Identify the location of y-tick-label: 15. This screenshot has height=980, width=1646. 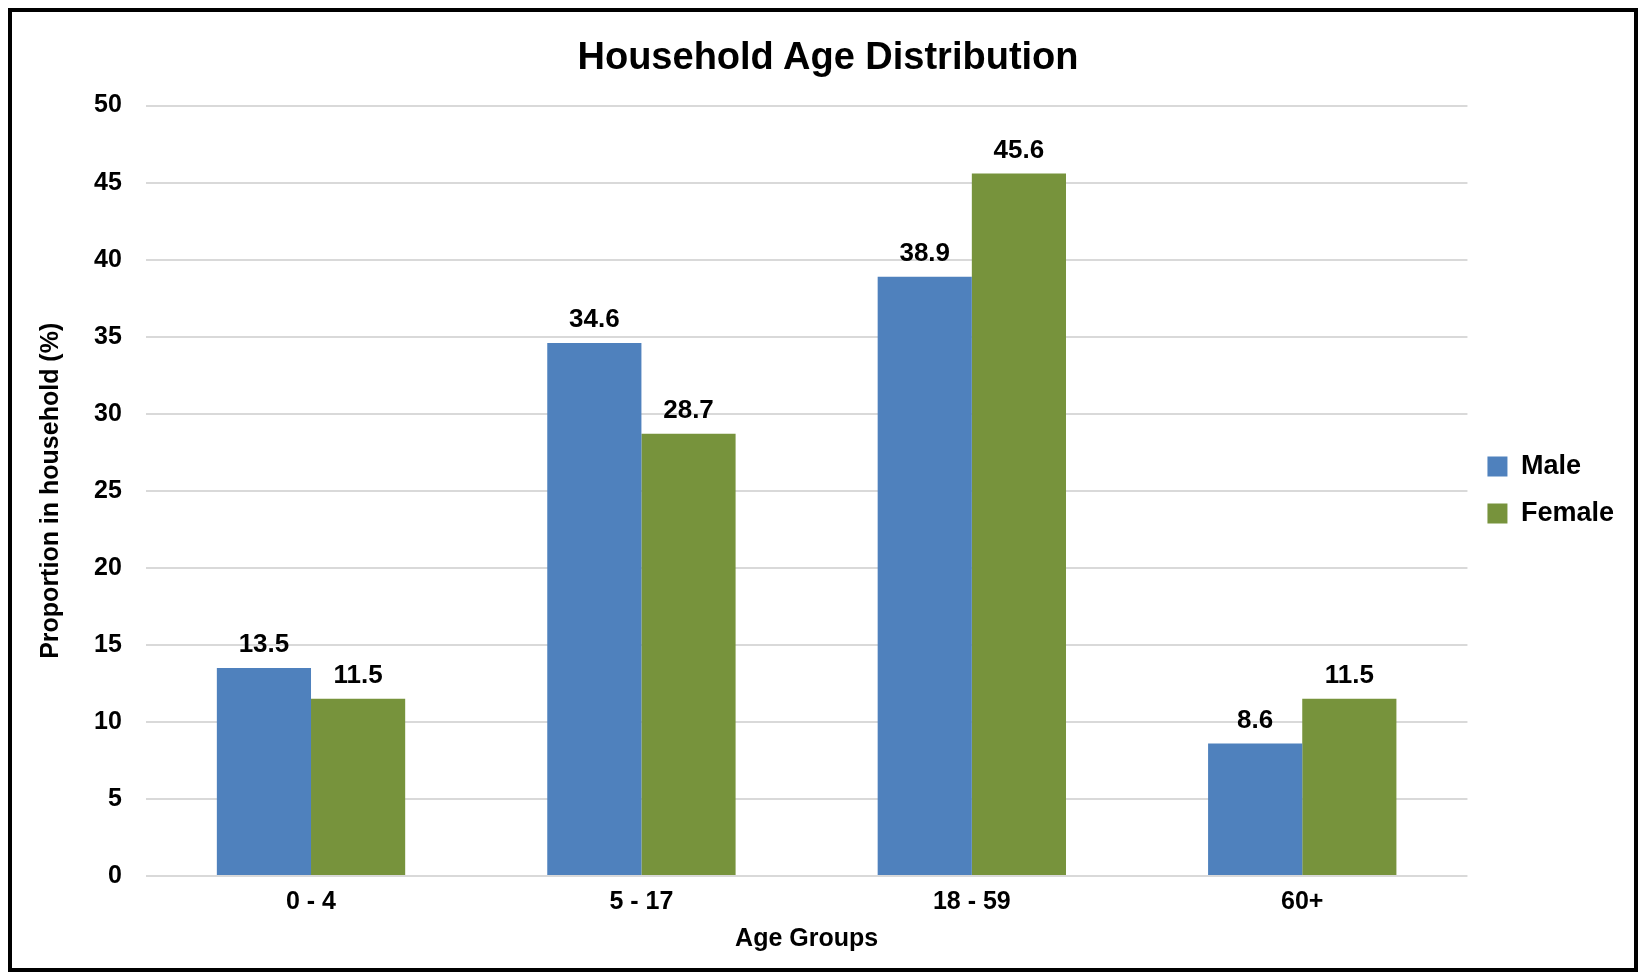
(108, 642).